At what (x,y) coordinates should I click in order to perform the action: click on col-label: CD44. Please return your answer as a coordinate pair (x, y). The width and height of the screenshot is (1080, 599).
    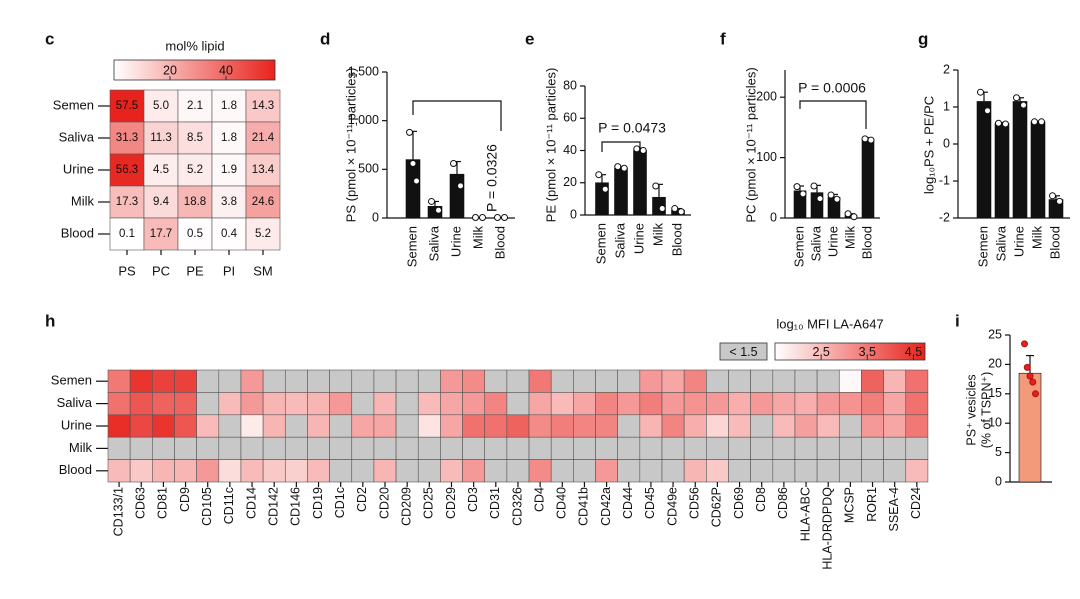
    Looking at the image, I should click on (628, 503).